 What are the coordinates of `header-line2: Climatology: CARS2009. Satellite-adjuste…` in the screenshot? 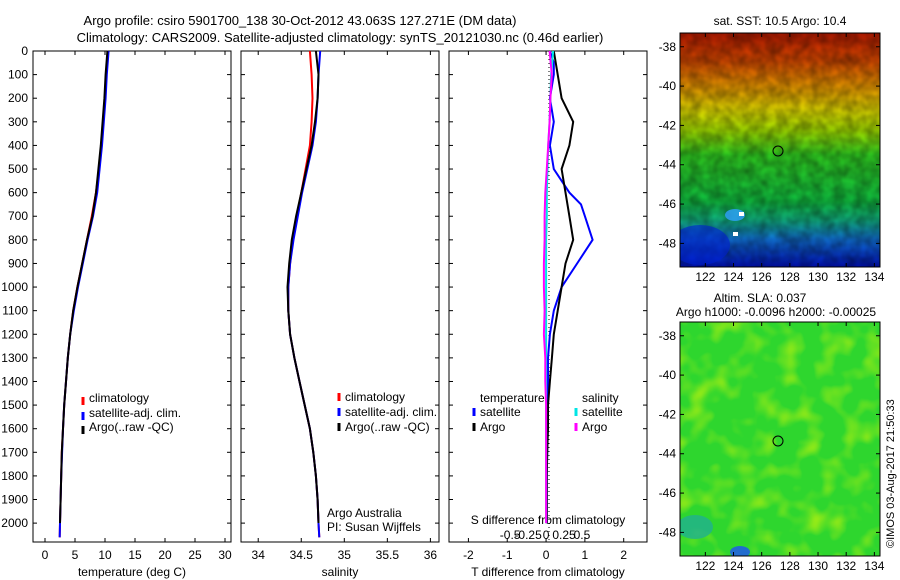 It's located at (340, 37).